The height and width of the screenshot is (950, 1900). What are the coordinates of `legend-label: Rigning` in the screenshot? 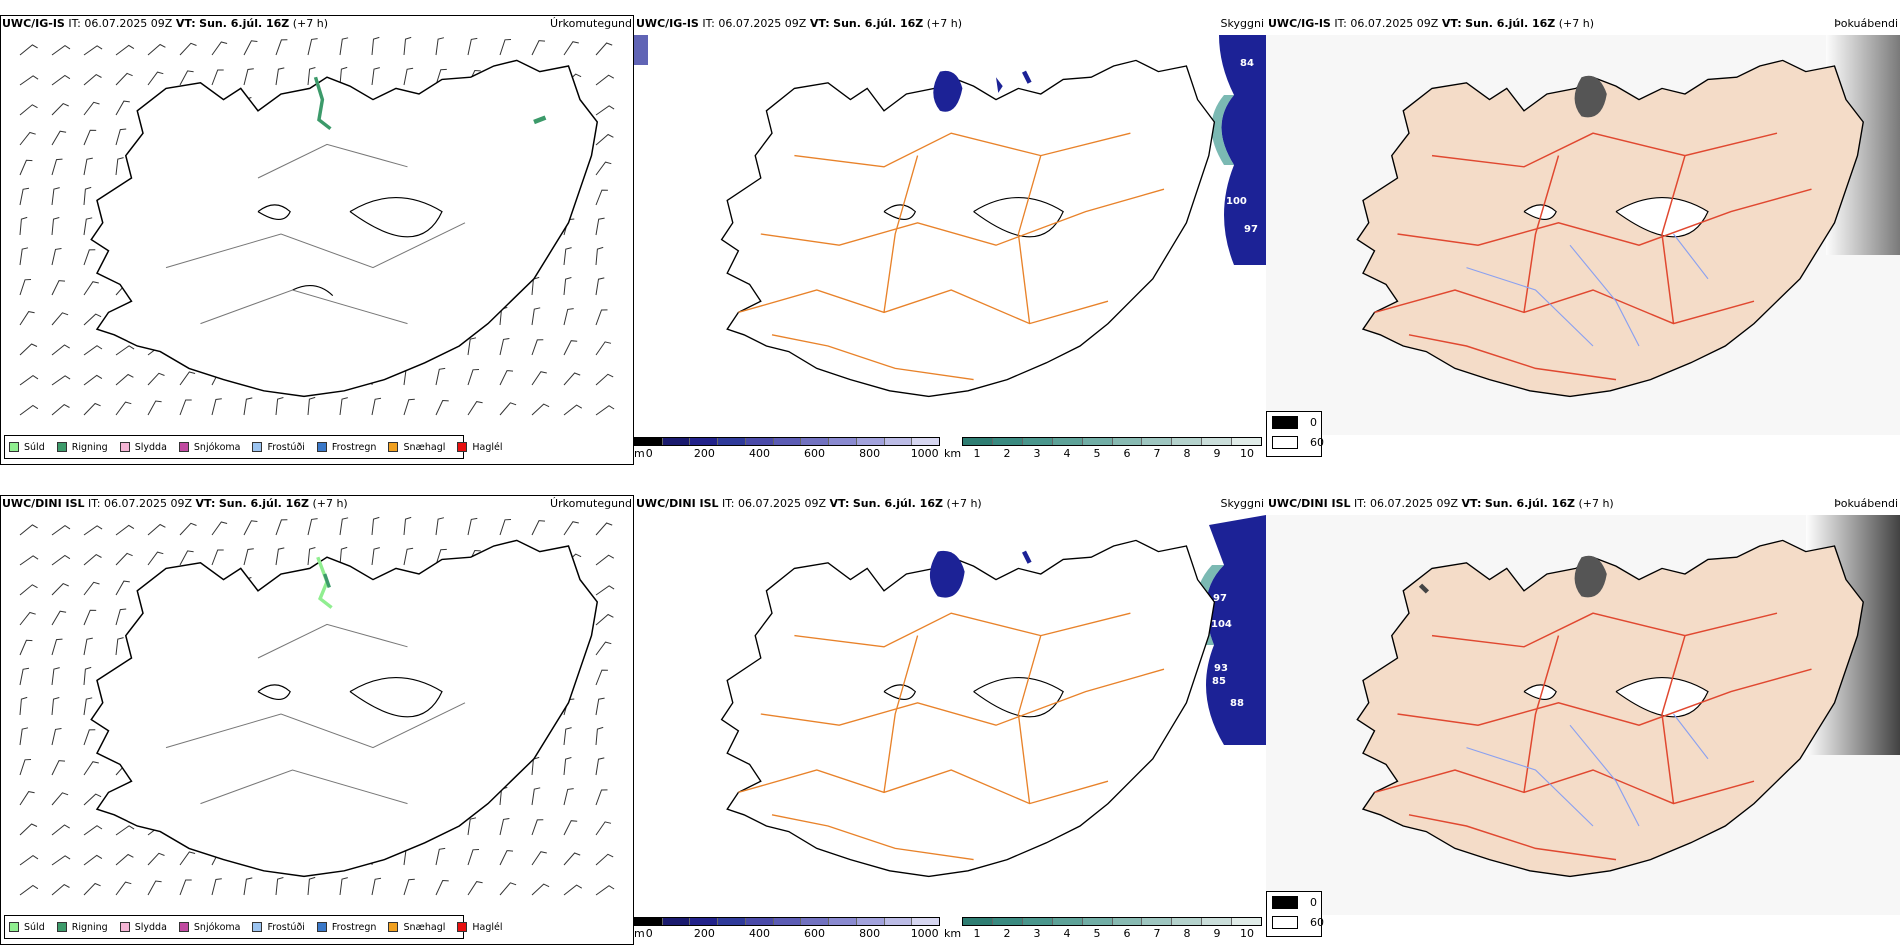 It's located at (89, 447).